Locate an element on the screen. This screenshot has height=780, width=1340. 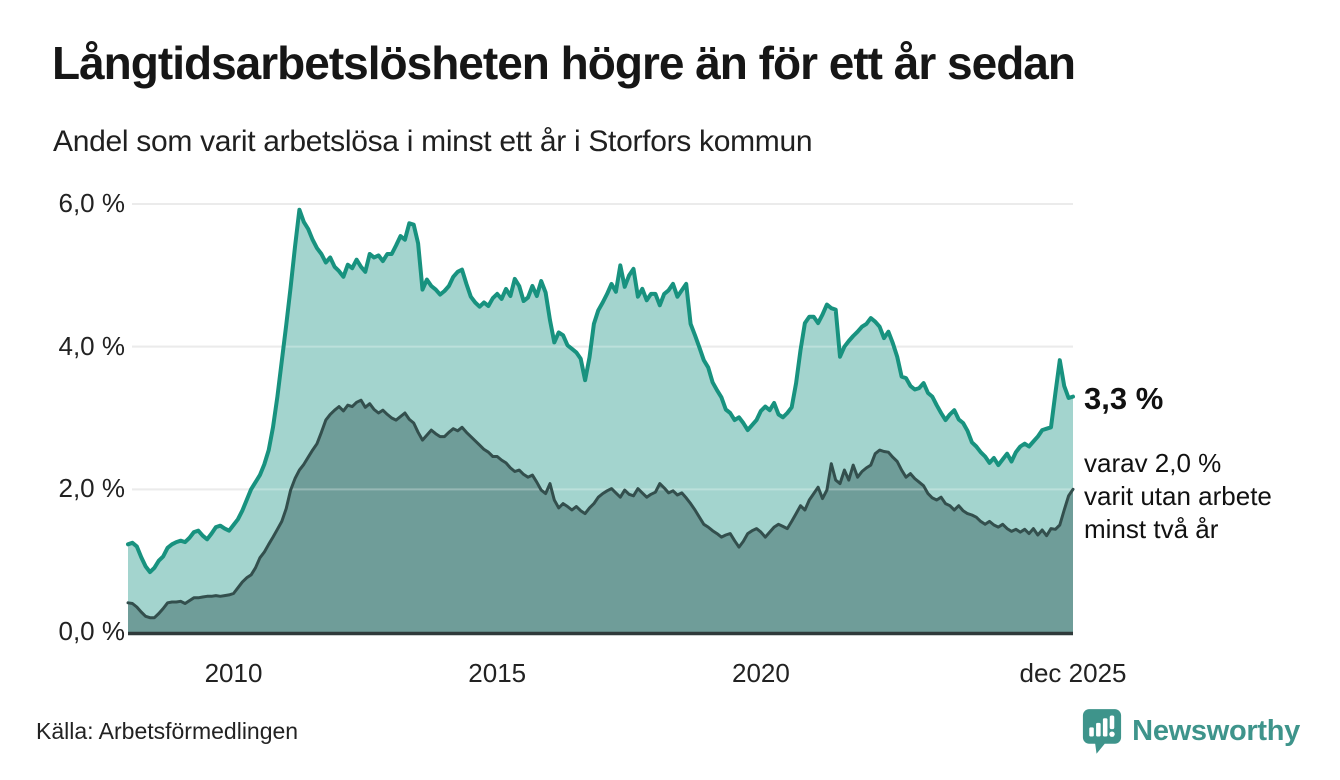
bar-chart-speech-bubble-icon is located at coordinates (1102, 731).